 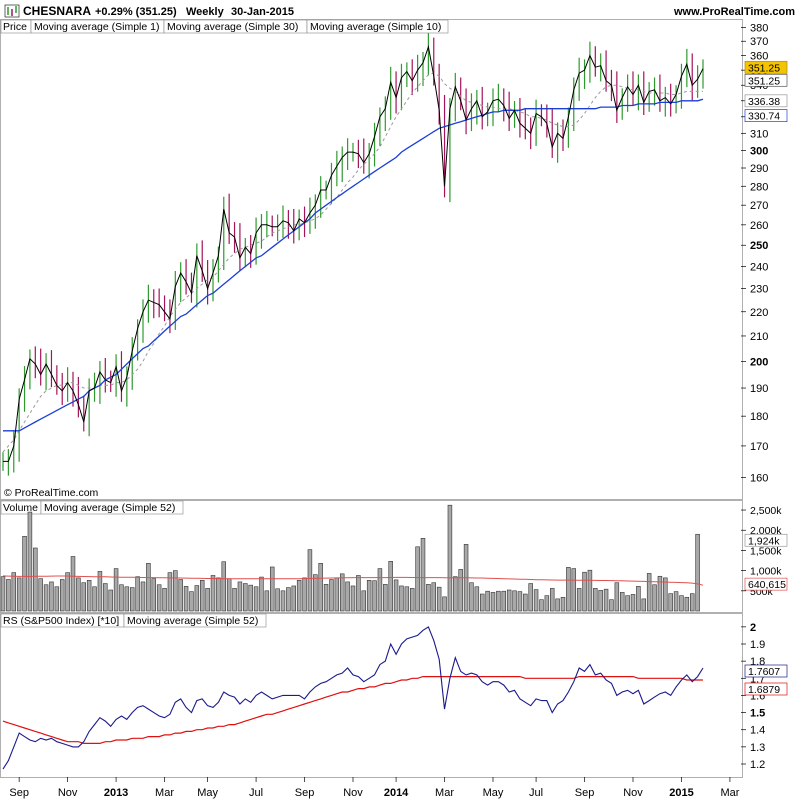 What do you see at coordinates (109, 508) in the screenshot?
I see `legend-volume-ma: Moving average (Simple 52)` at bounding box center [109, 508].